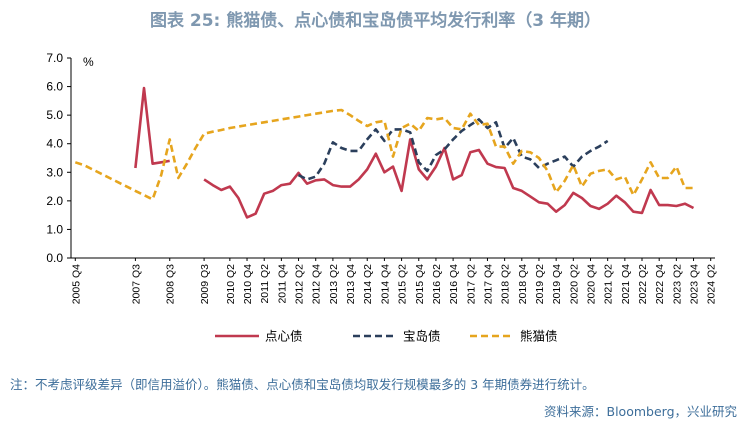  I want to click on x-tick-label: 2008 Q3, so click(171, 284).